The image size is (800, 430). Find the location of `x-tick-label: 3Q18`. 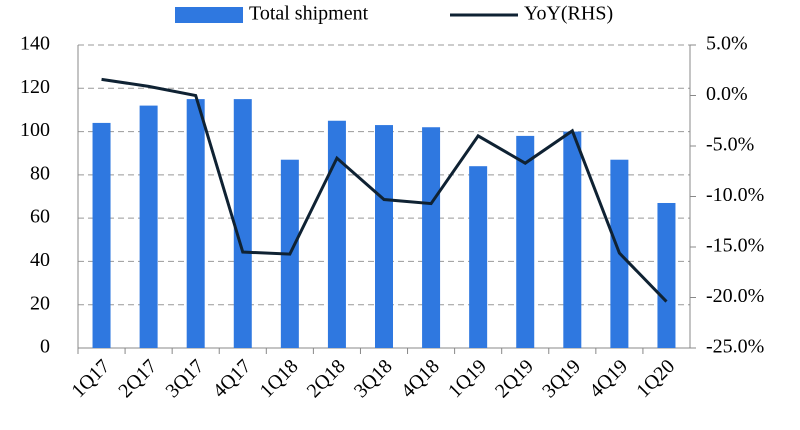

x-tick-label: 3Q18 is located at coordinates (373, 378).